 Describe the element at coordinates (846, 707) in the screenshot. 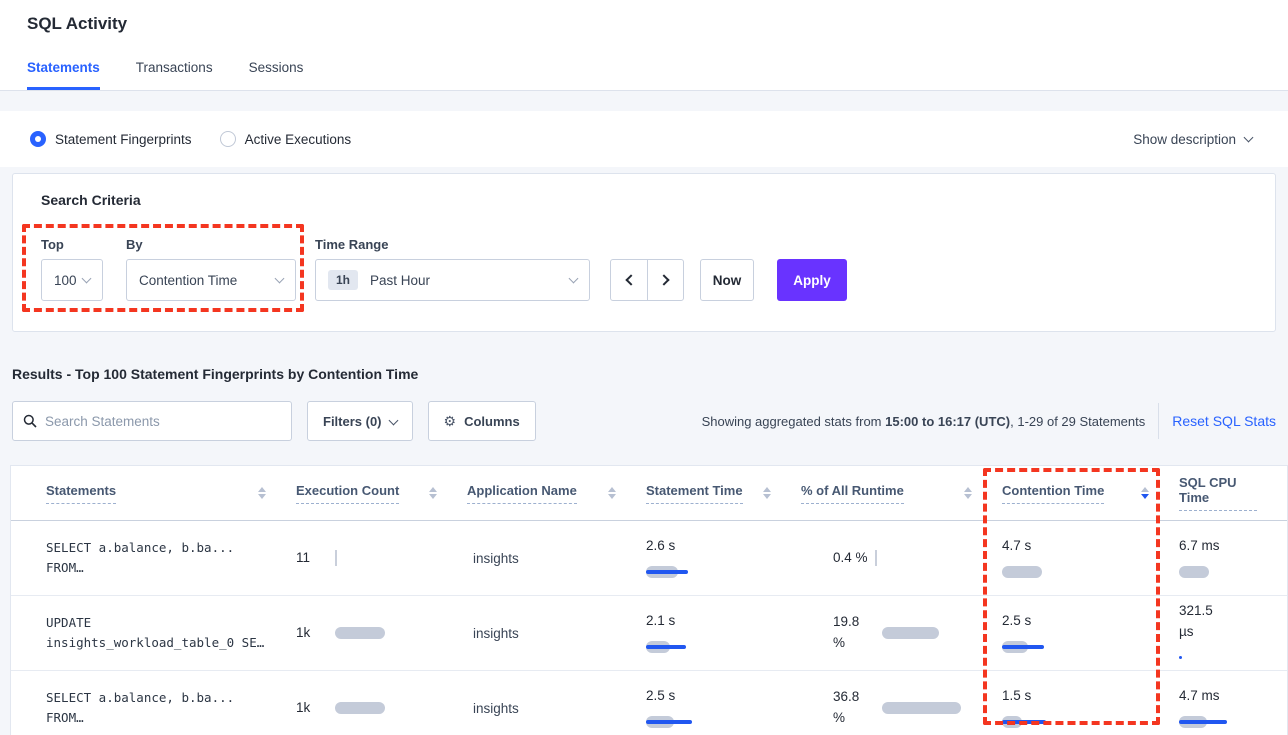

I see `runtime-pct-value: 36.8 %` at that location.